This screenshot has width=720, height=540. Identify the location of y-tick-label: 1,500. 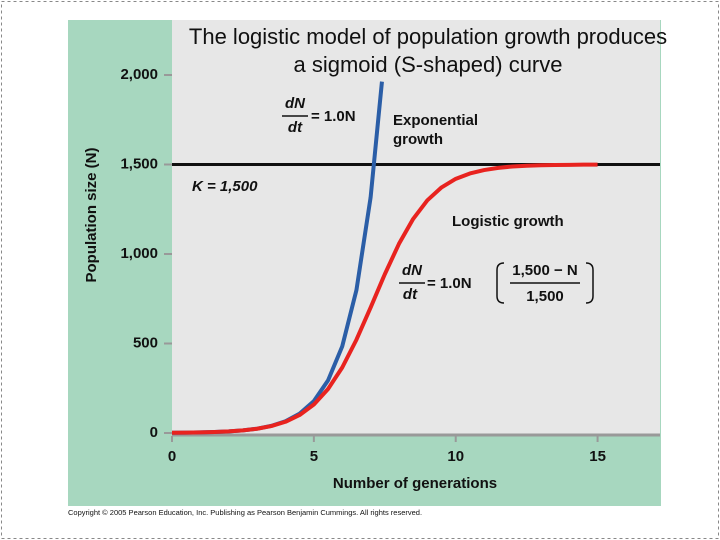
(139, 163).